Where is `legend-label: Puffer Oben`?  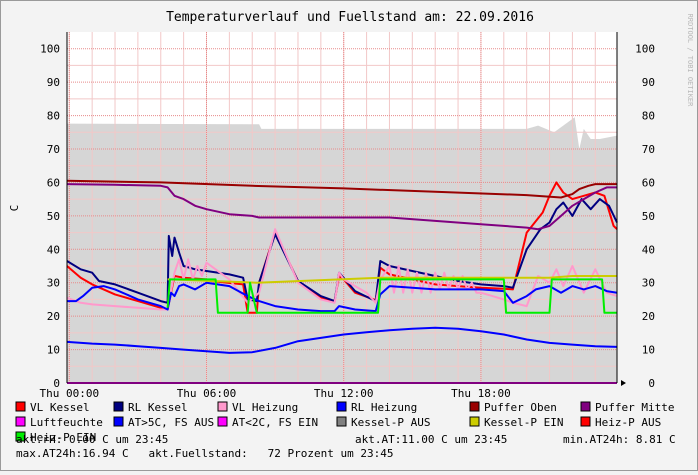
legend-label: Puffer Oben is located at coordinates (520, 407).